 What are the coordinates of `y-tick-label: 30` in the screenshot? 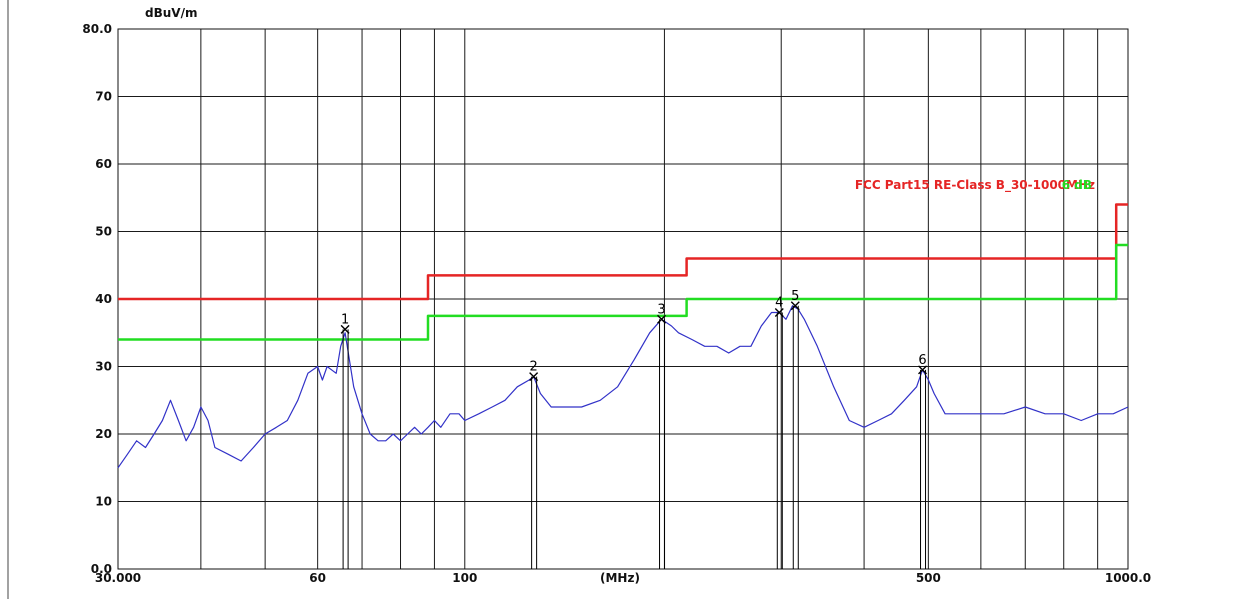 It's located at (103, 367).